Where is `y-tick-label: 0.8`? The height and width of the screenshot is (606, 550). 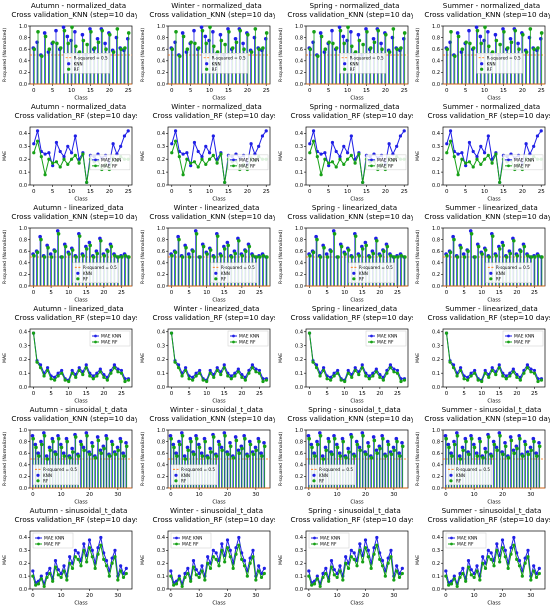 y-tick-label: 0.8 is located at coordinates (23, 240).